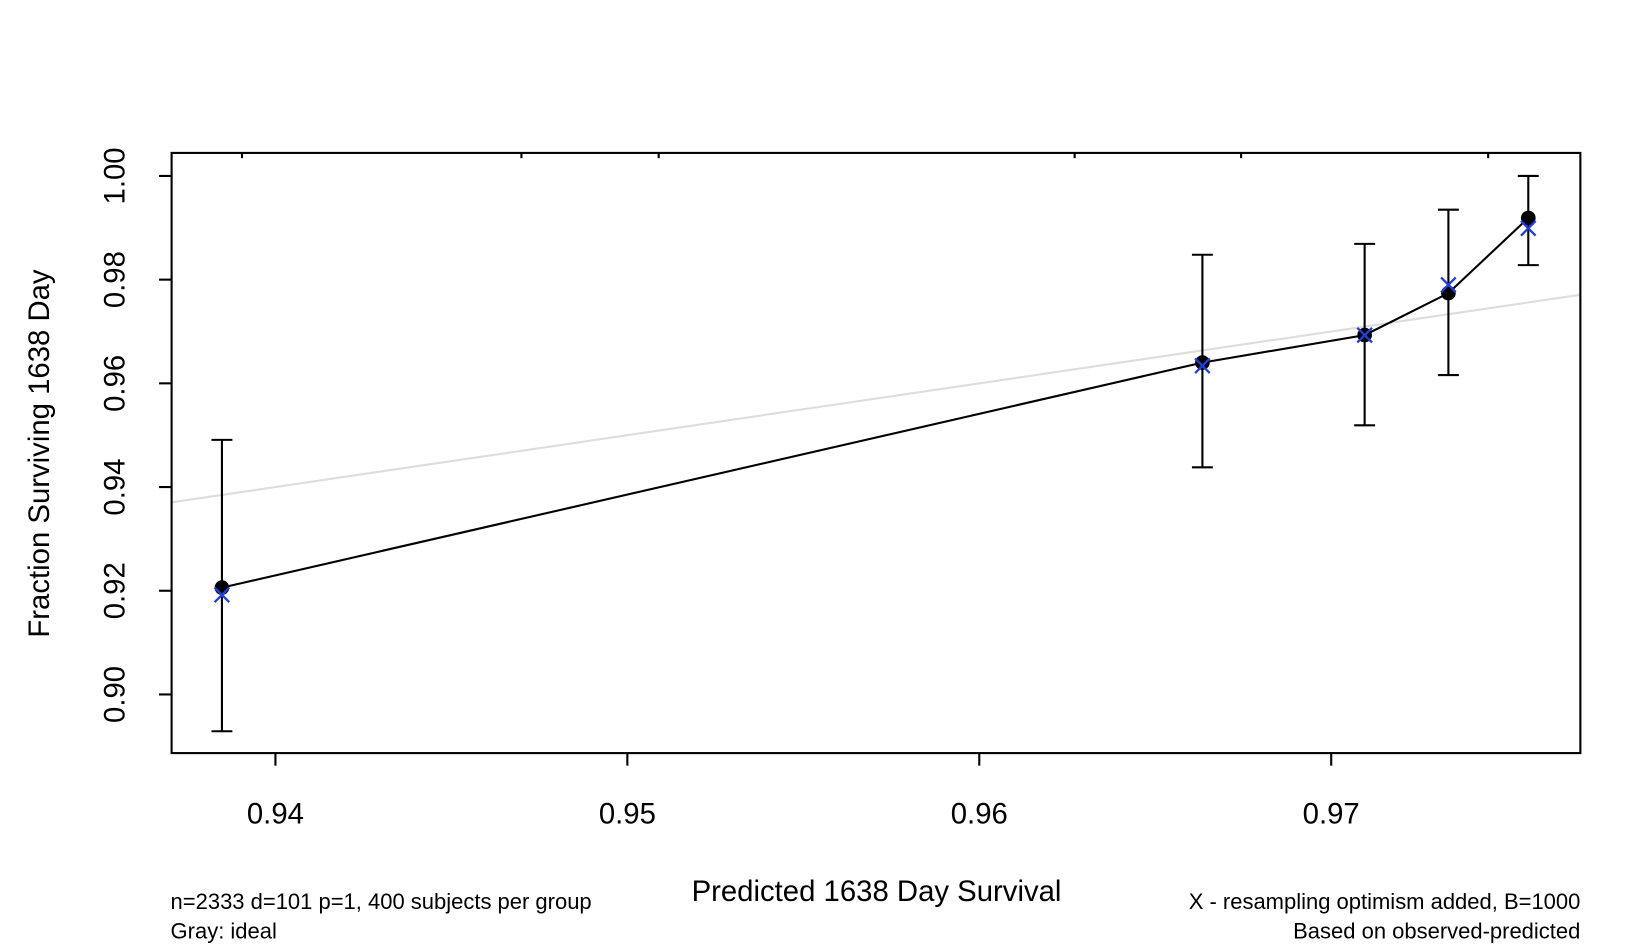  Describe the element at coordinates (39, 453) in the screenshot. I see `y-axis-label: Fraction Surviving 1638 Day` at that location.